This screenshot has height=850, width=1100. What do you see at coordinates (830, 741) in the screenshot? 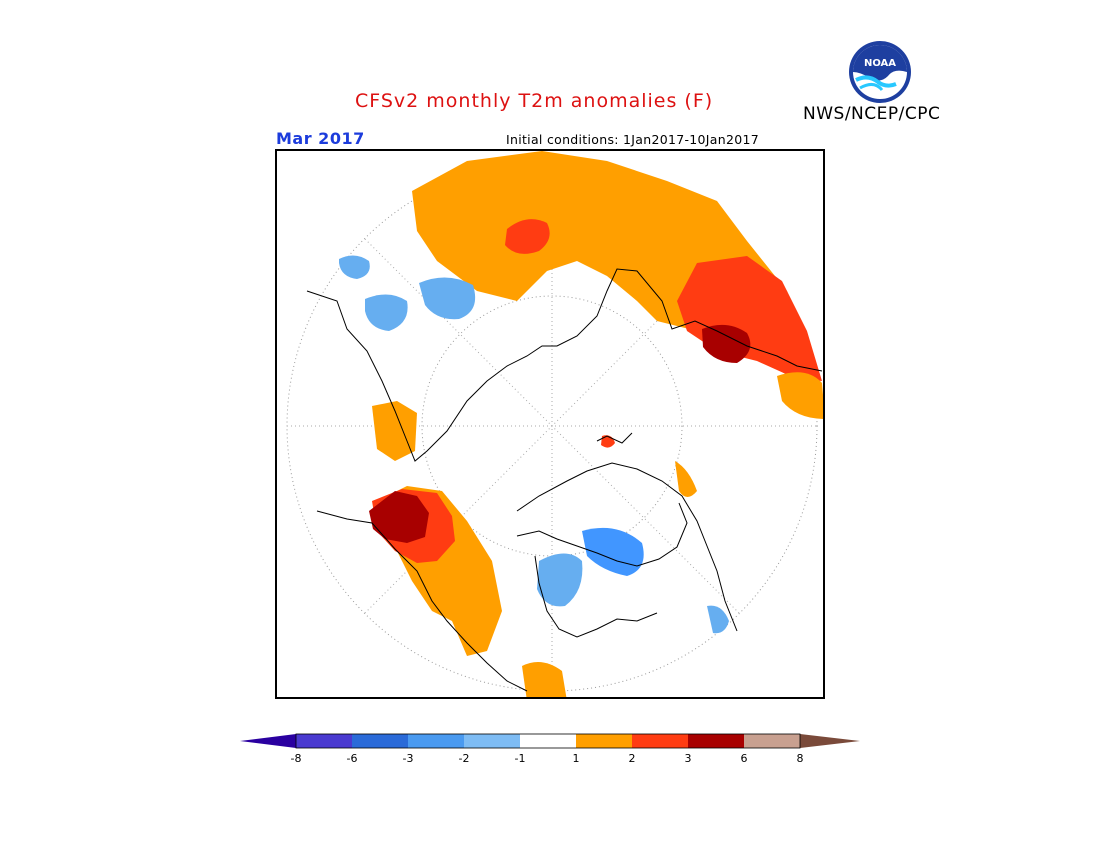
I see `legend-arrow-high` at bounding box center [830, 741].